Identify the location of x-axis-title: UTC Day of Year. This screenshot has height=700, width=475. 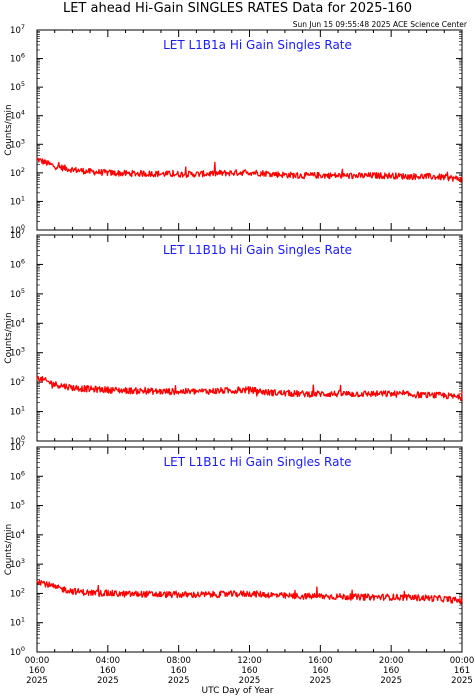
(237, 691).